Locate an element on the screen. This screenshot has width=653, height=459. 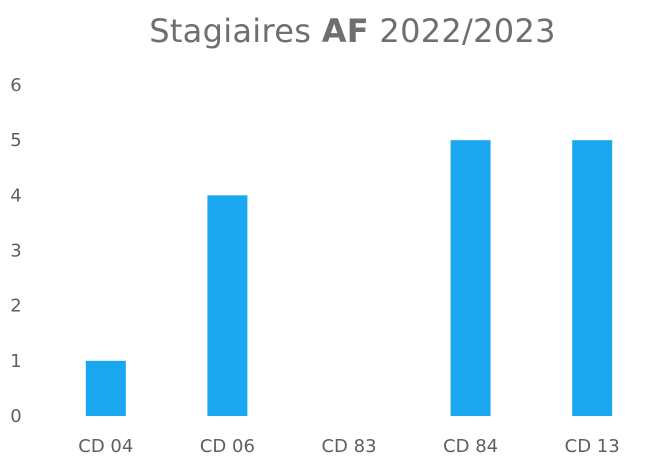
y-tick-label: 6 is located at coordinates (15, 85).